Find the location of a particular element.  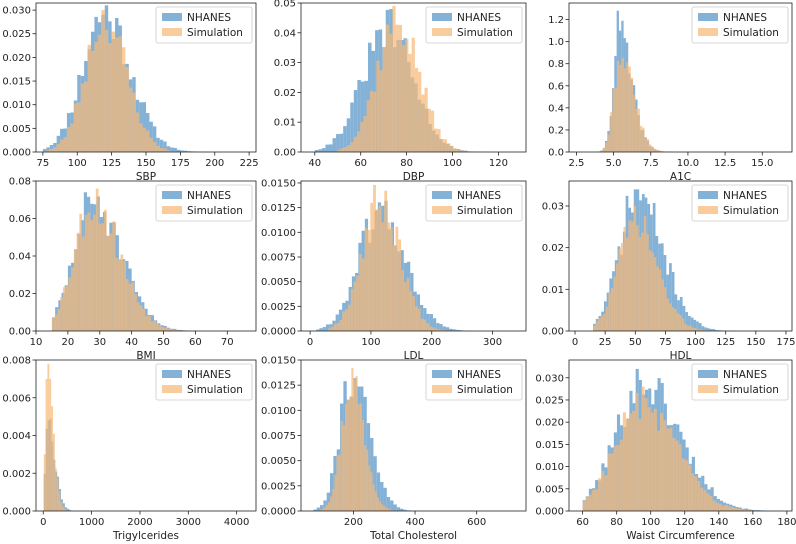

legend-label-simulation: Simulation is located at coordinates (485, 211).